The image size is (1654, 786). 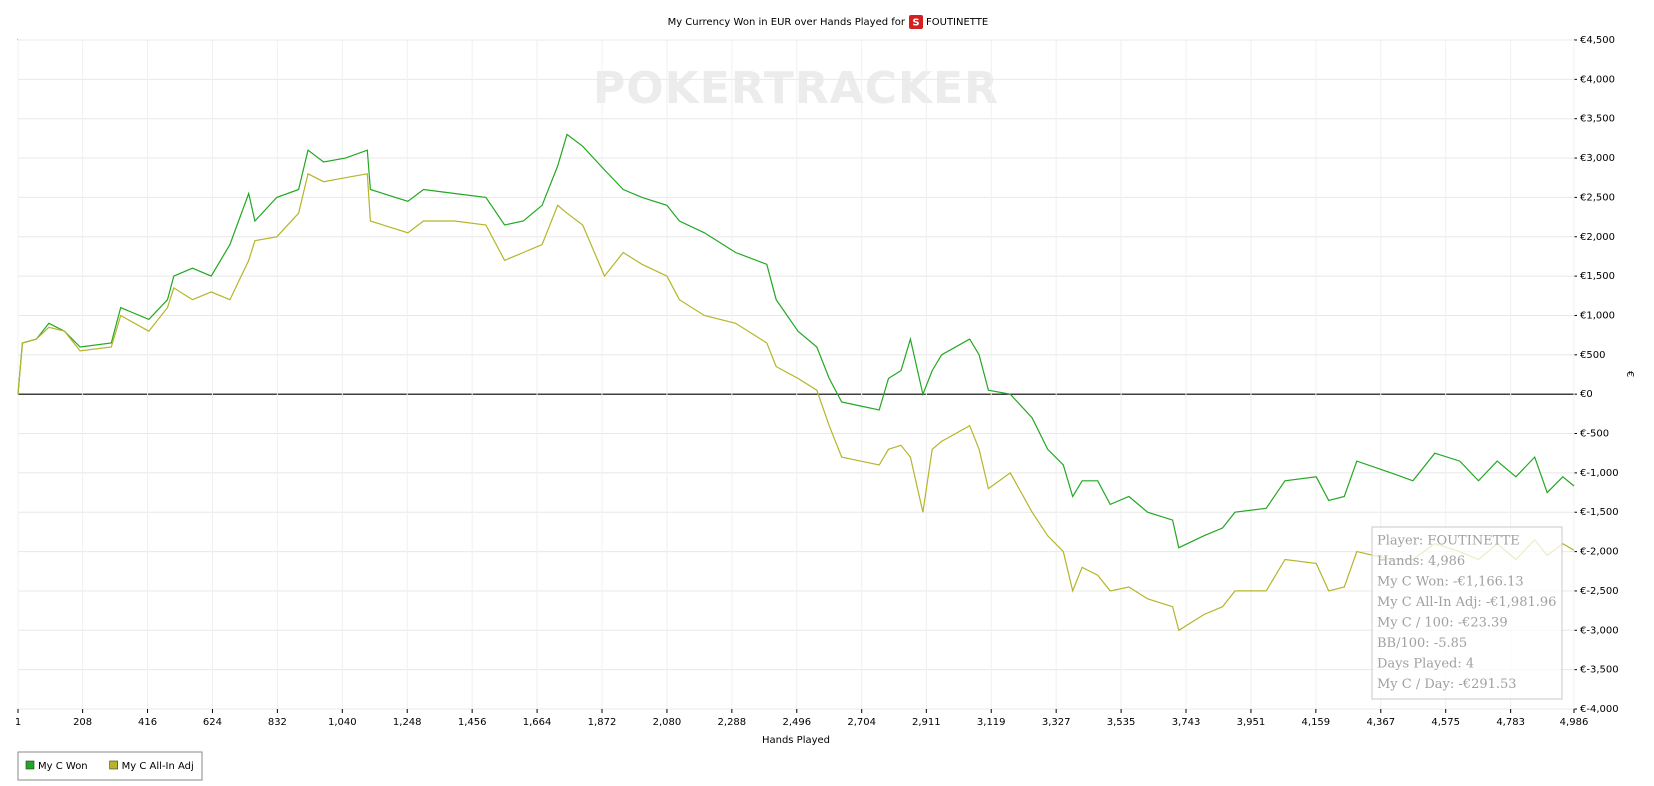 What do you see at coordinates (667, 722) in the screenshot?
I see `x-tick-label: 2,080` at bounding box center [667, 722].